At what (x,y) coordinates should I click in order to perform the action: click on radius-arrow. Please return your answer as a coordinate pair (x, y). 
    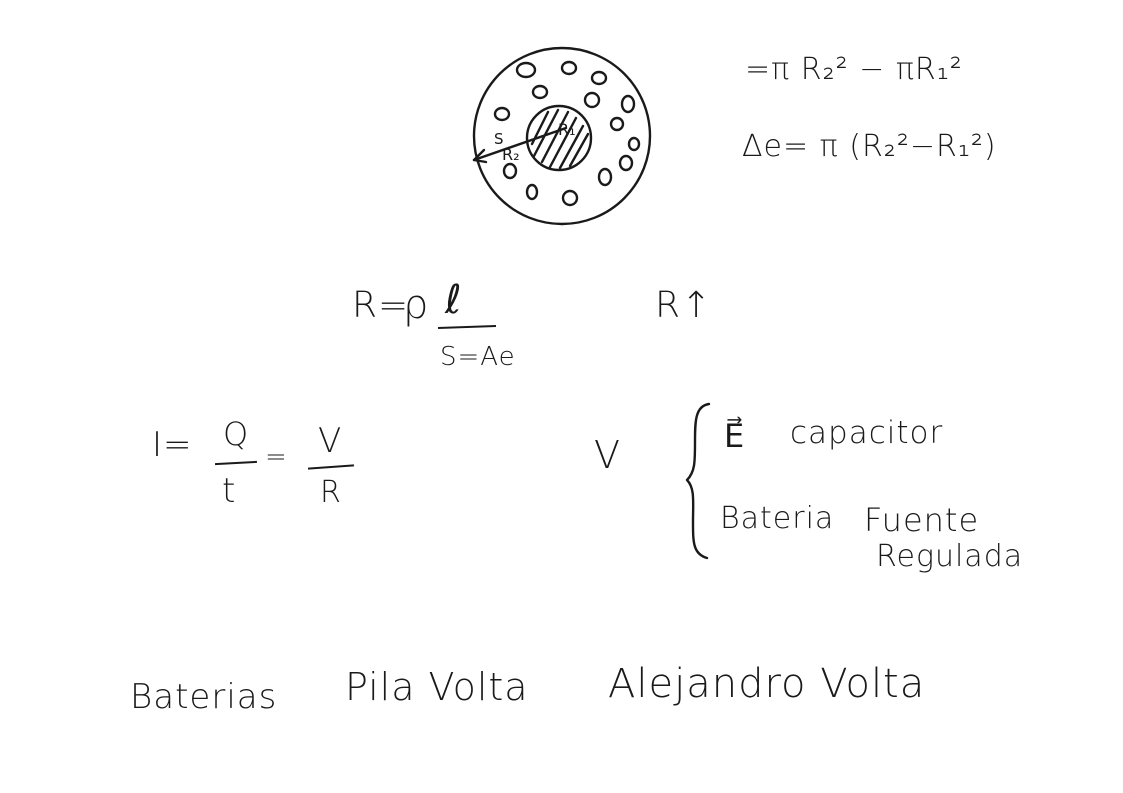
    Looking at the image, I should click on (520, 145).